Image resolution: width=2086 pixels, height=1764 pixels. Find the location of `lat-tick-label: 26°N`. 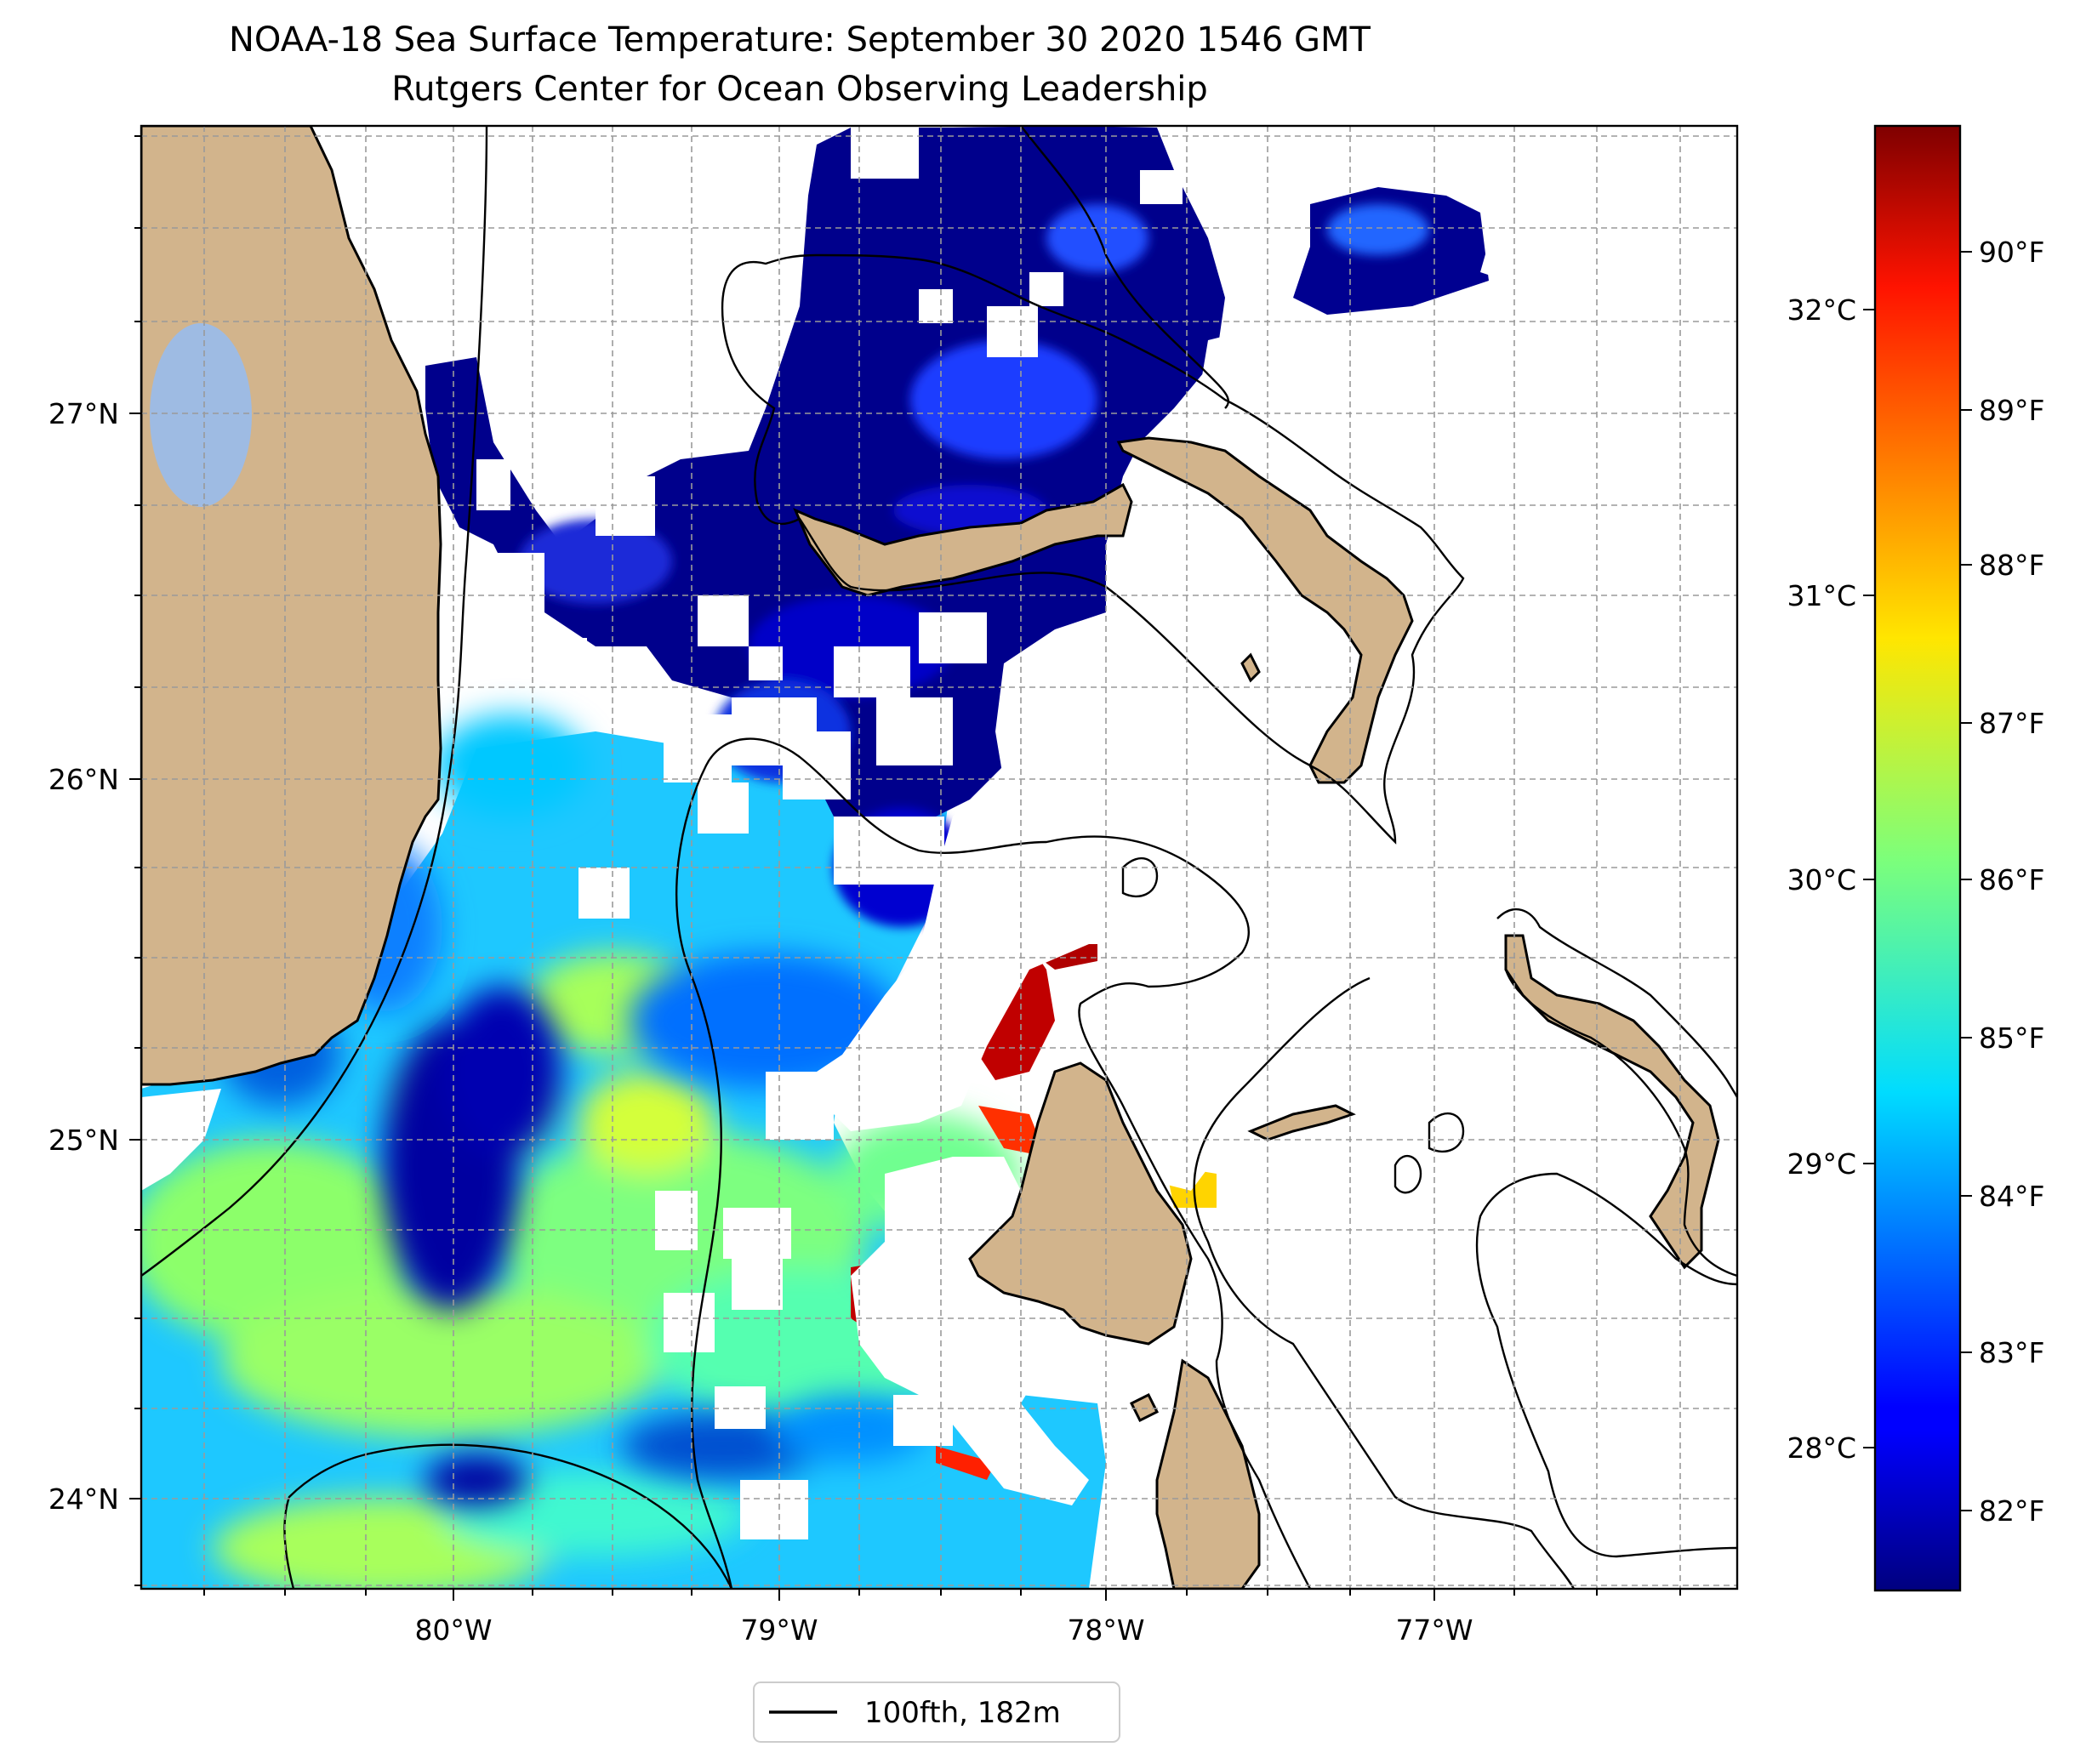

lat-tick-label: 26°N is located at coordinates (83, 779).